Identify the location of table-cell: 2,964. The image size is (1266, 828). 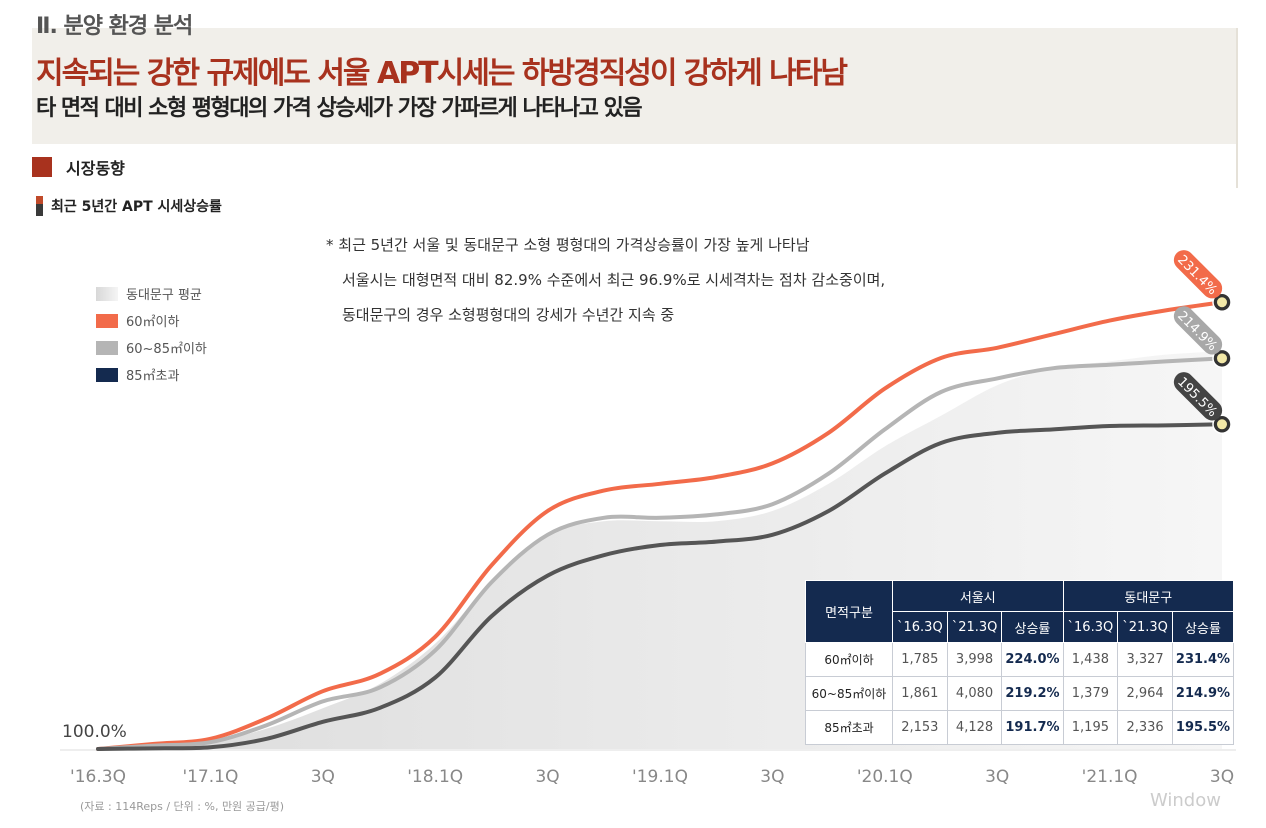
(1145, 693).